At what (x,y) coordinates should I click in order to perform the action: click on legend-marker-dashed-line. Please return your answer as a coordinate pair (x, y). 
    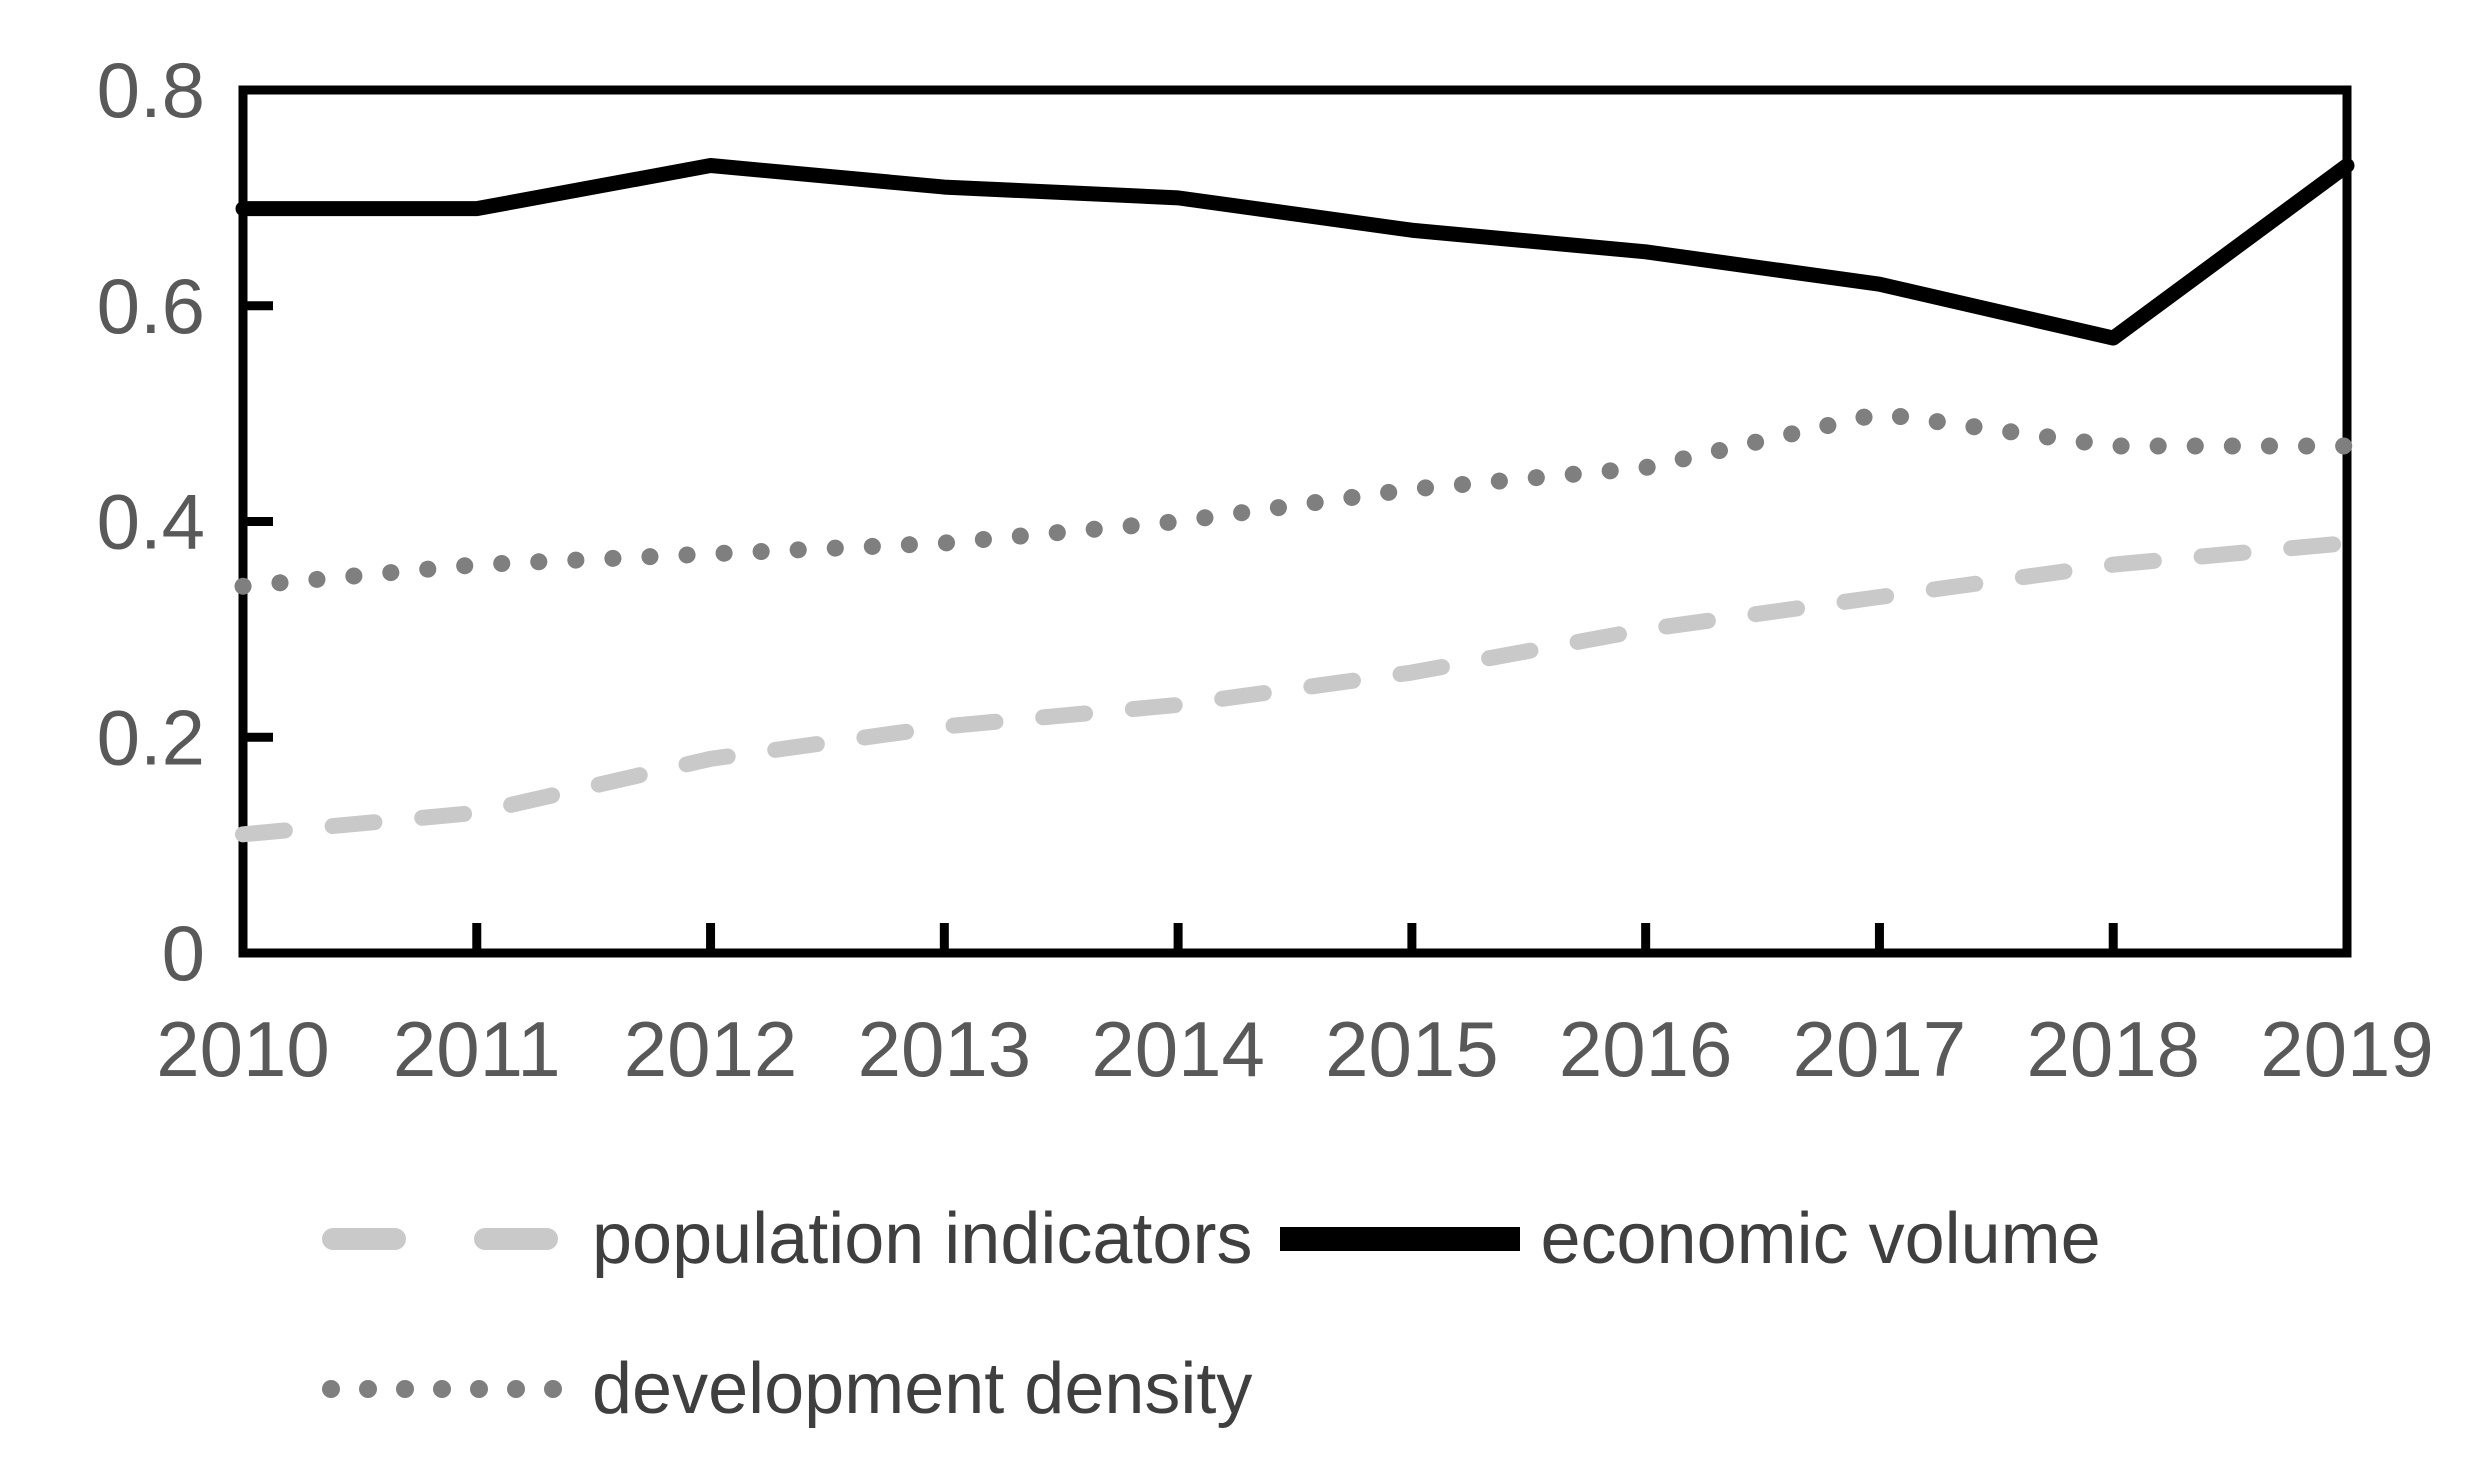
    Looking at the image, I should click on (440, 1239).